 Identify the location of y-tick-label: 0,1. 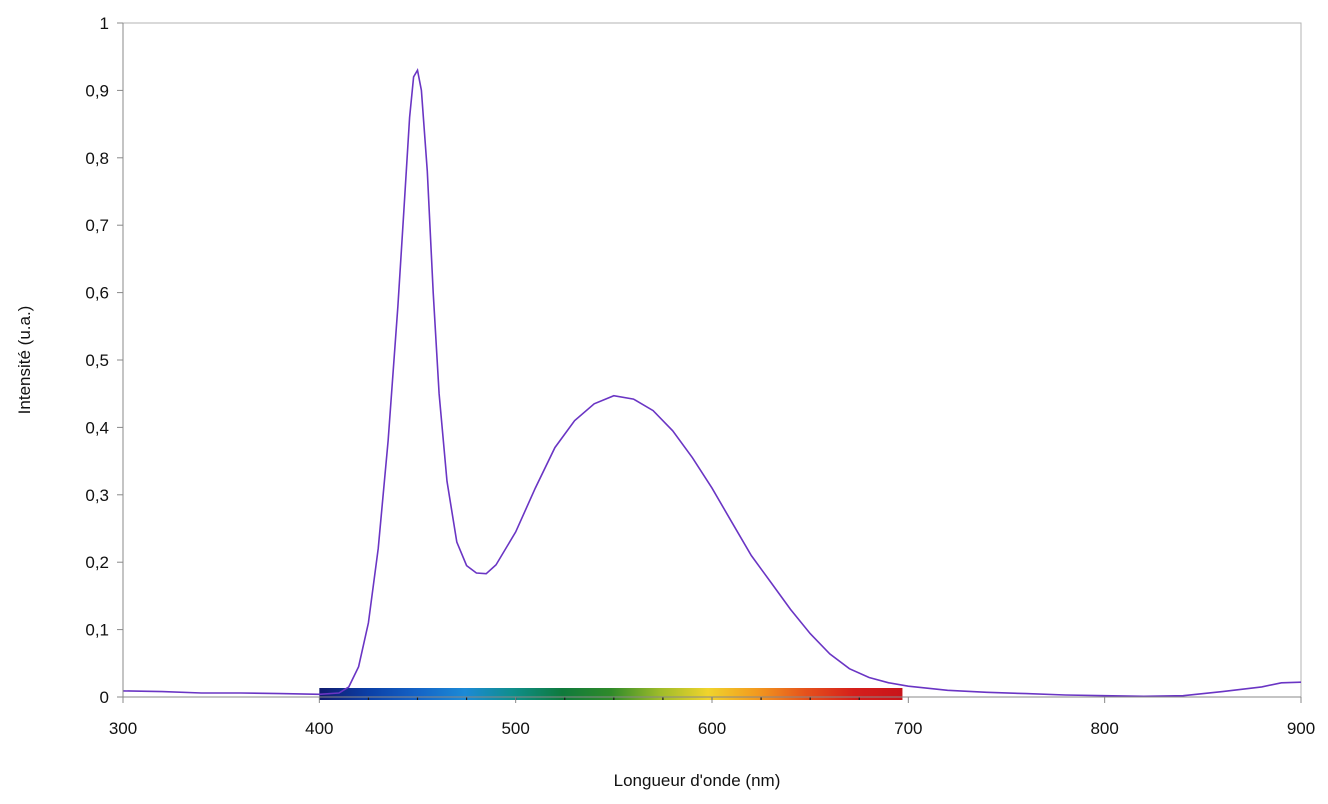
(97, 630).